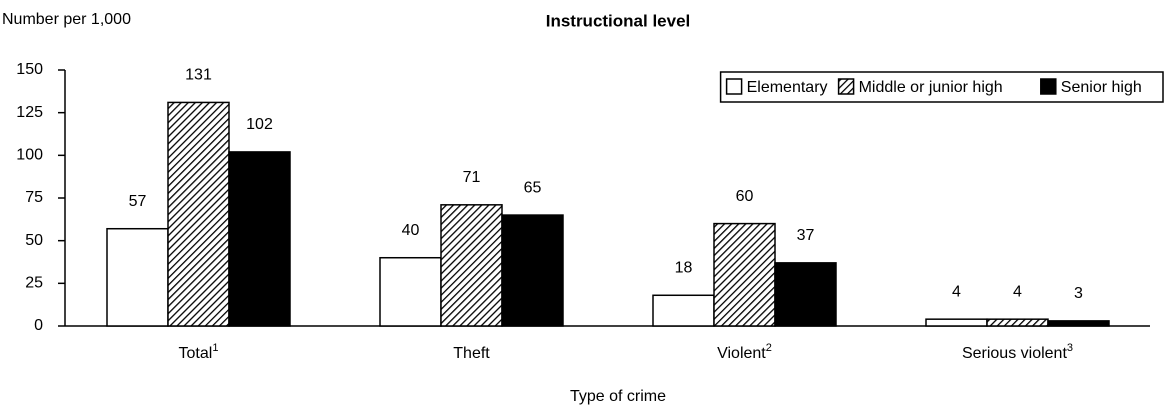  Describe the element at coordinates (1015, 353) in the screenshot. I see `category-name: Serious violent` at that location.